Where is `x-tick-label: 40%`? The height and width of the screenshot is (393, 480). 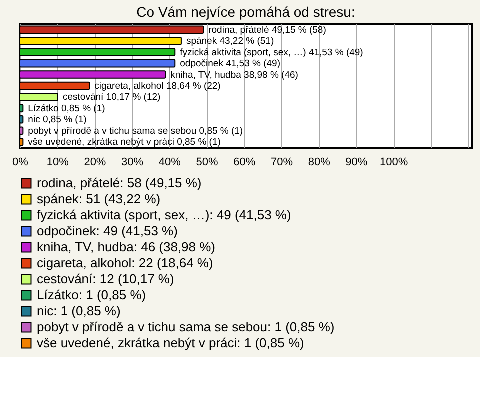 x-tick-label: 40% is located at coordinates (170, 162).